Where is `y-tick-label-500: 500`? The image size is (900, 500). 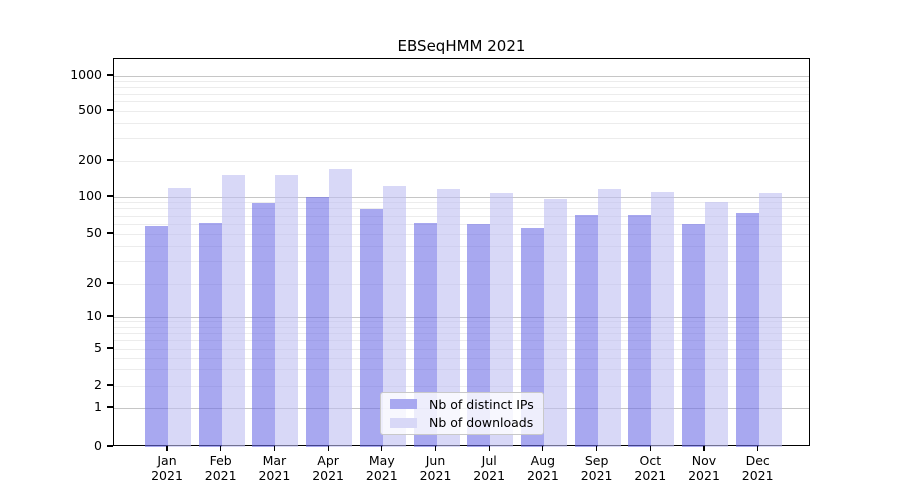 y-tick-label-500: 500 is located at coordinates (90, 109).